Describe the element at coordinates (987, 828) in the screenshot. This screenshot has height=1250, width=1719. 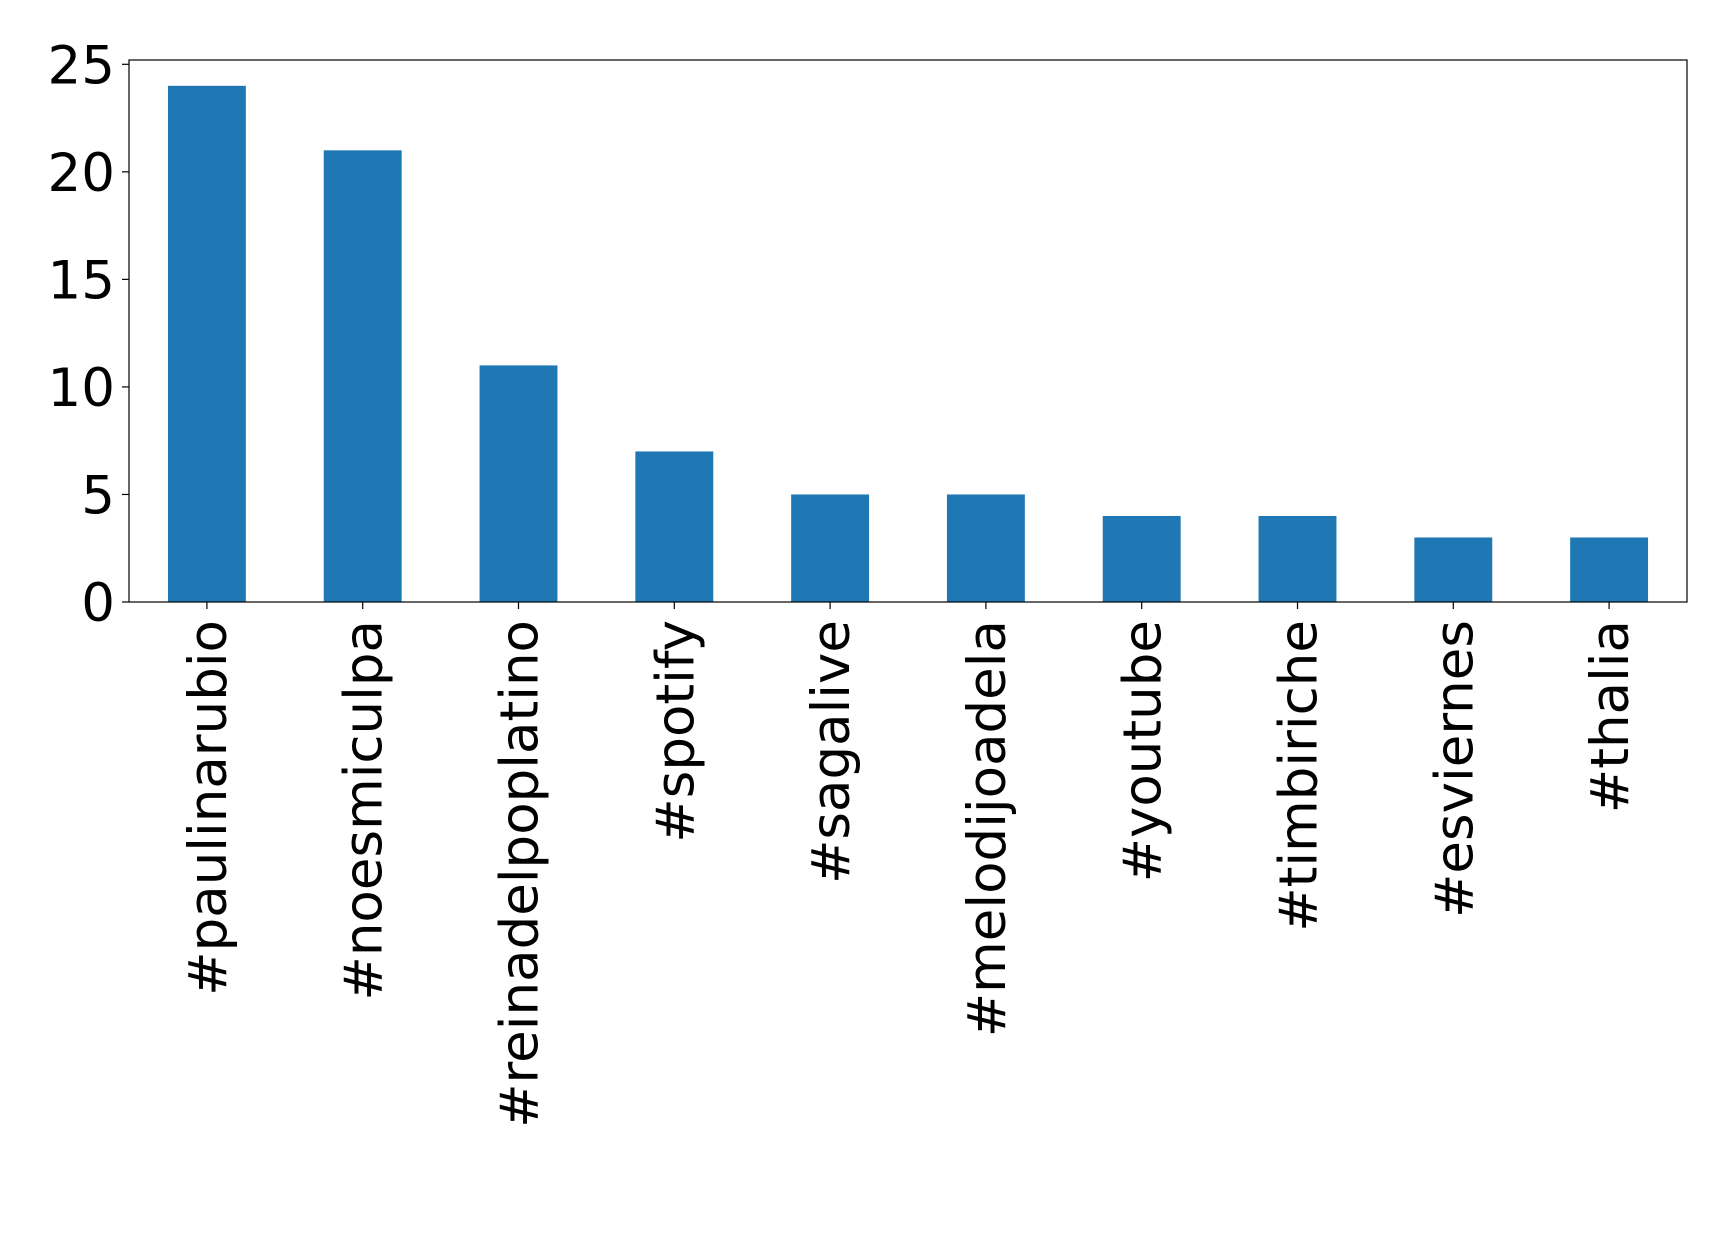
I see `x-tick-label: #melodijoadela` at that location.